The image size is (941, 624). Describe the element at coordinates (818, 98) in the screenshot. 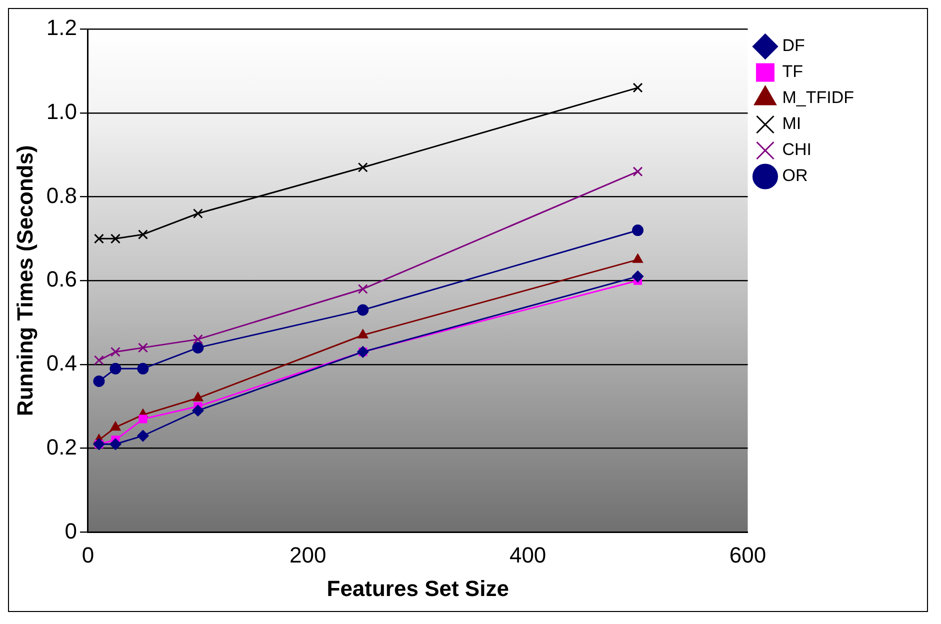

I see `legend-label: M_TFIDF` at that location.